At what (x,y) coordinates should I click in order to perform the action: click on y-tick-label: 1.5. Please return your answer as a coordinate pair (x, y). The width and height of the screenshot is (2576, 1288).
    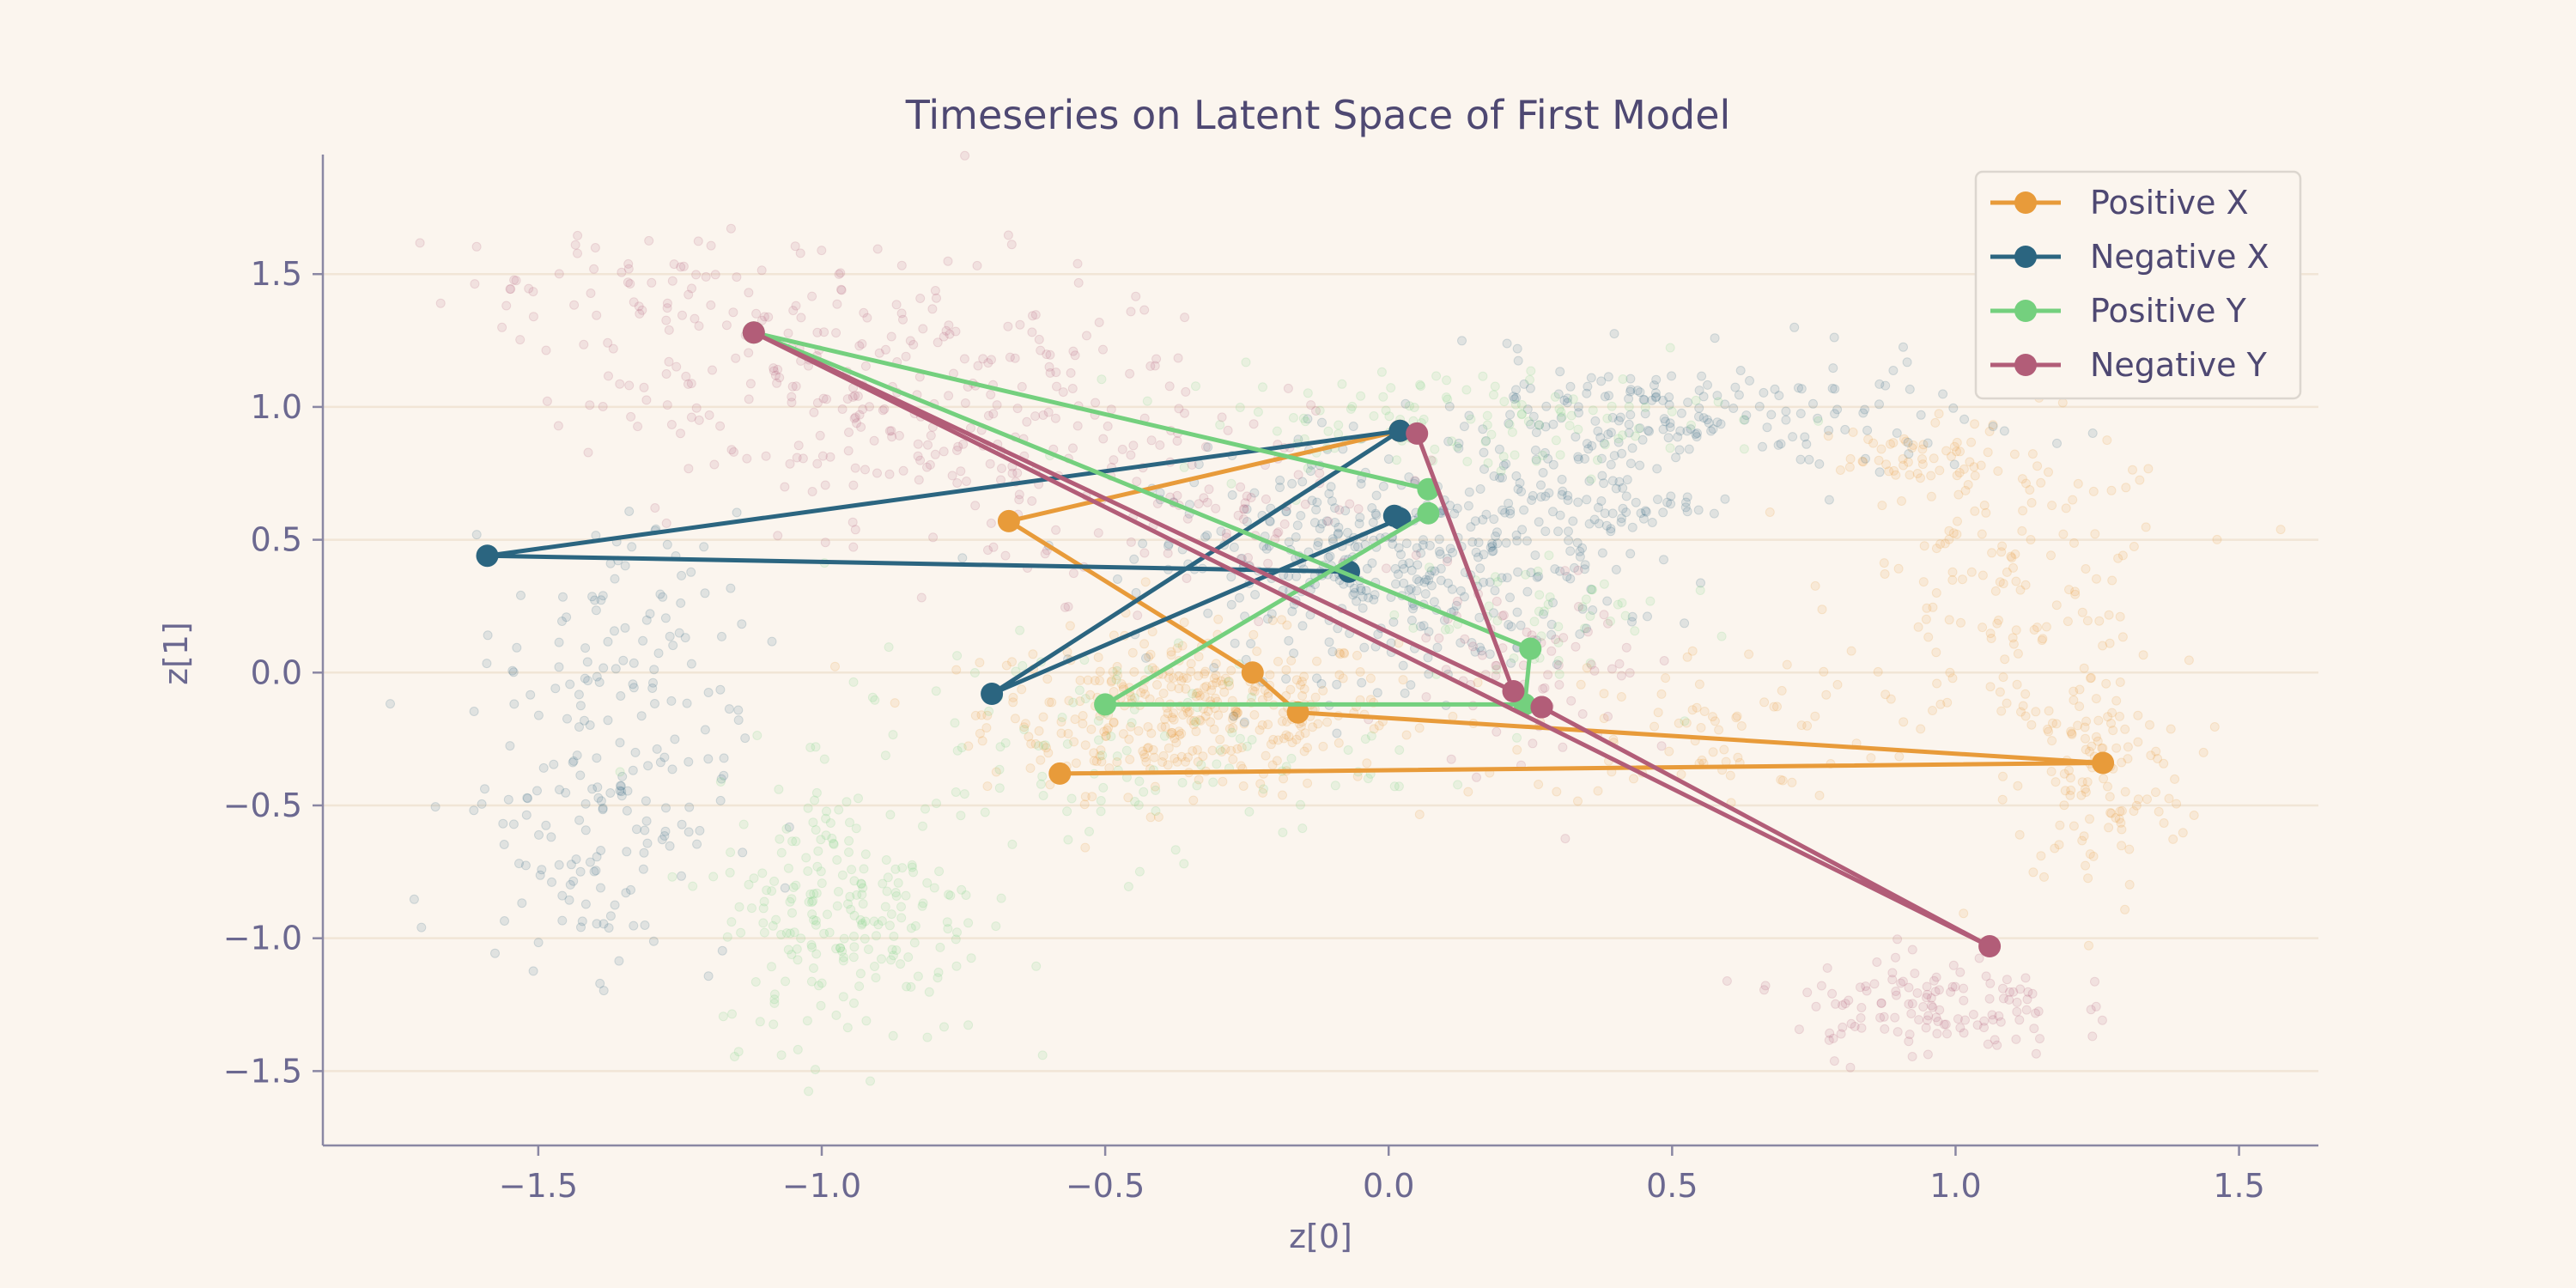
    Looking at the image, I should click on (276, 274).